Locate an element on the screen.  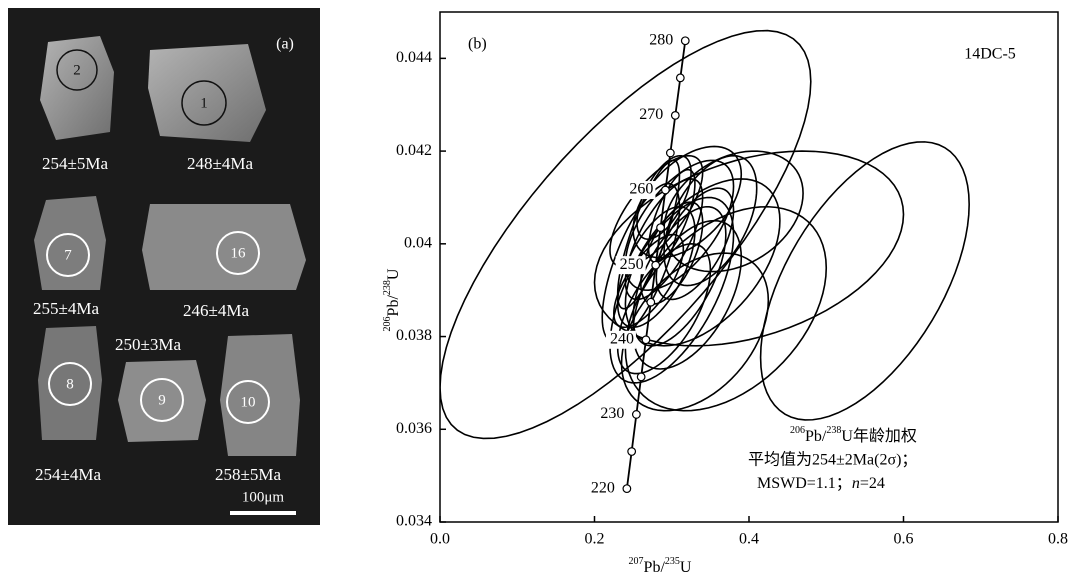
spot-number: 10 is located at coordinates (248, 402).